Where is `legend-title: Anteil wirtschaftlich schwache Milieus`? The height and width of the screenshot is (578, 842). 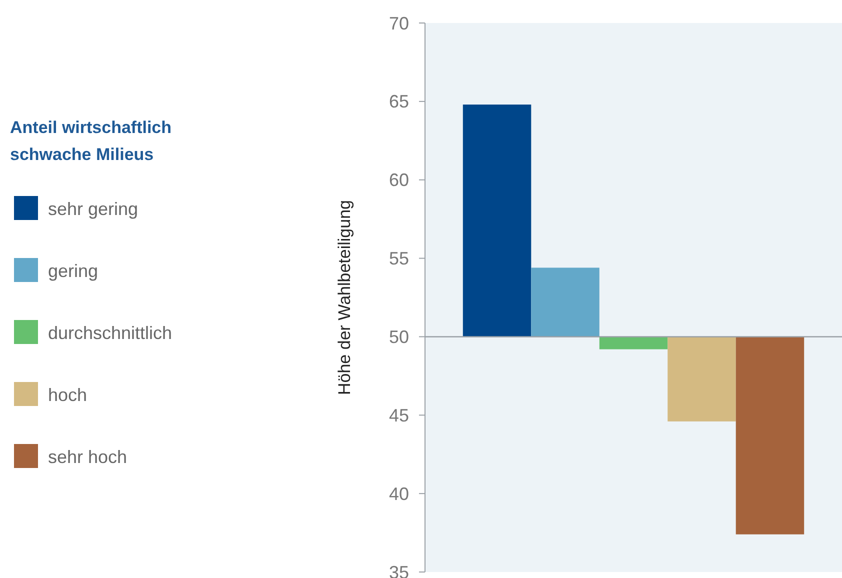 legend-title: Anteil wirtschaftlich schwache Milieus is located at coordinates (91, 141).